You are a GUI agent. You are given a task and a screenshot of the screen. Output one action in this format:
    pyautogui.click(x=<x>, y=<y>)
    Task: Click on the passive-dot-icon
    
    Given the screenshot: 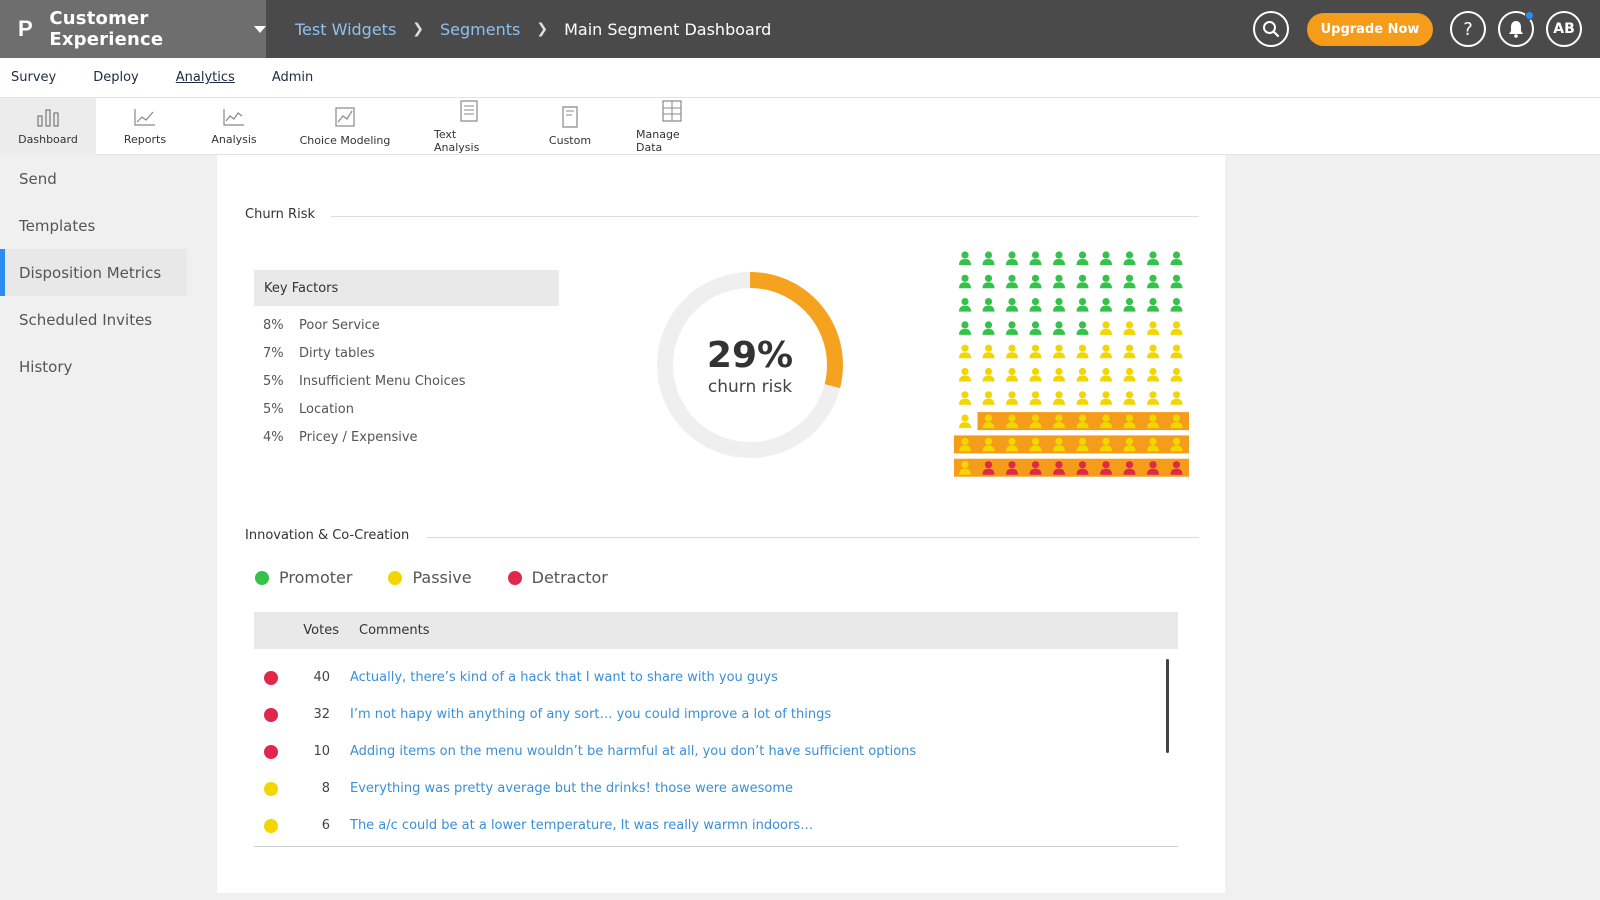 What is the action you would take?
    pyautogui.click(x=395, y=577)
    